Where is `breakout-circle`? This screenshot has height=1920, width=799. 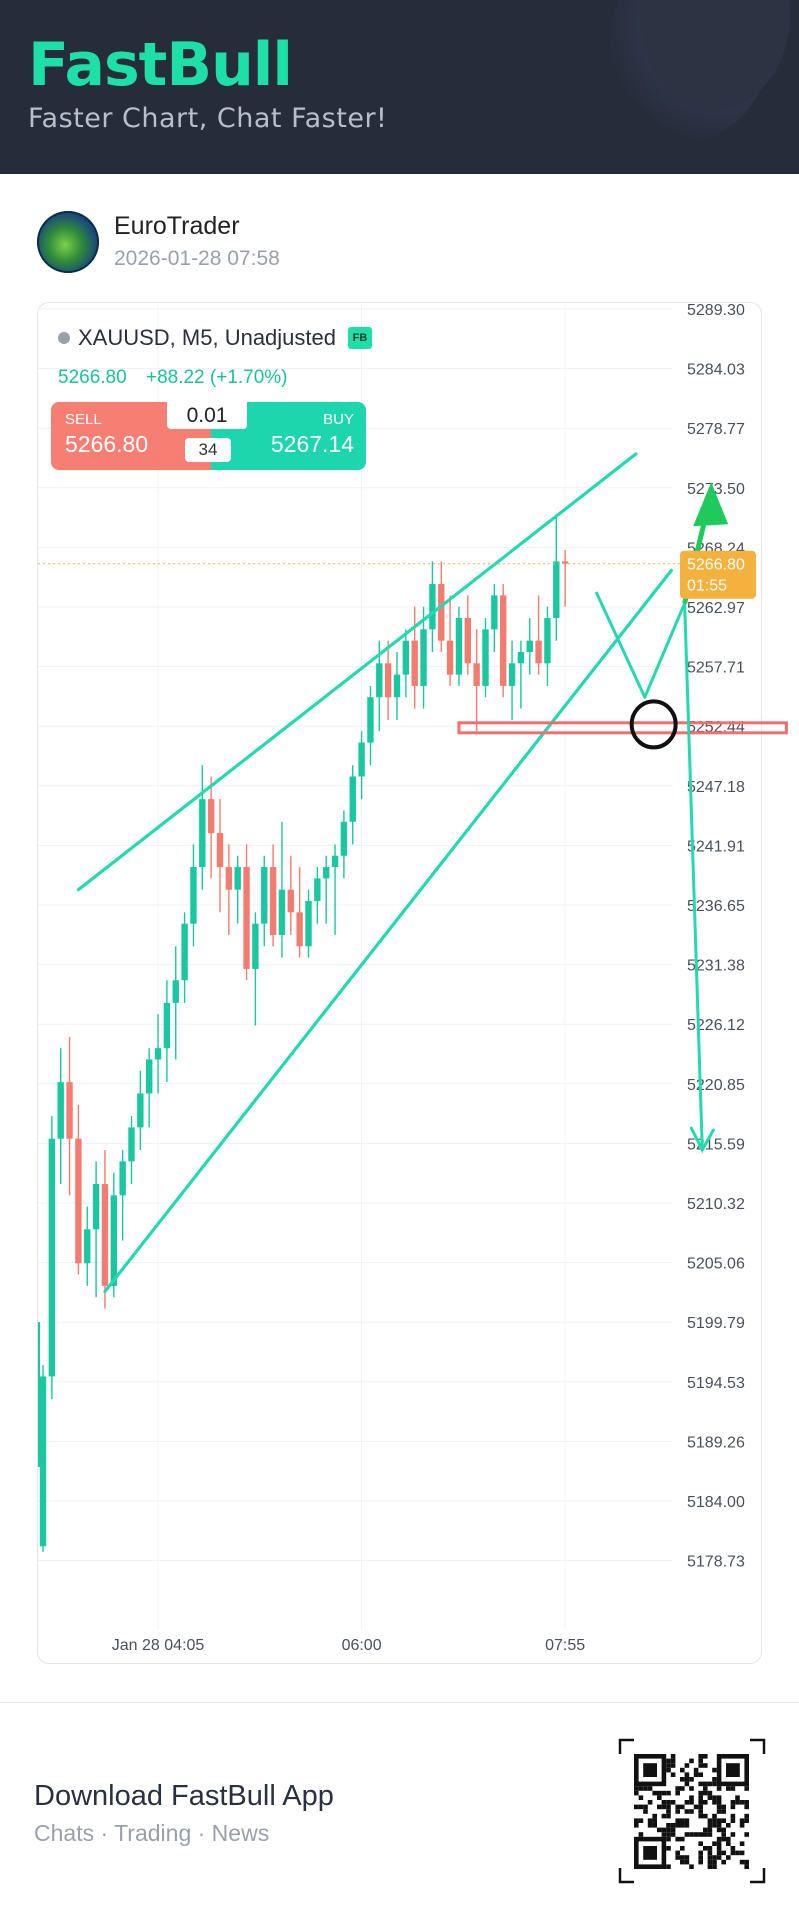 breakout-circle is located at coordinates (653, 724).